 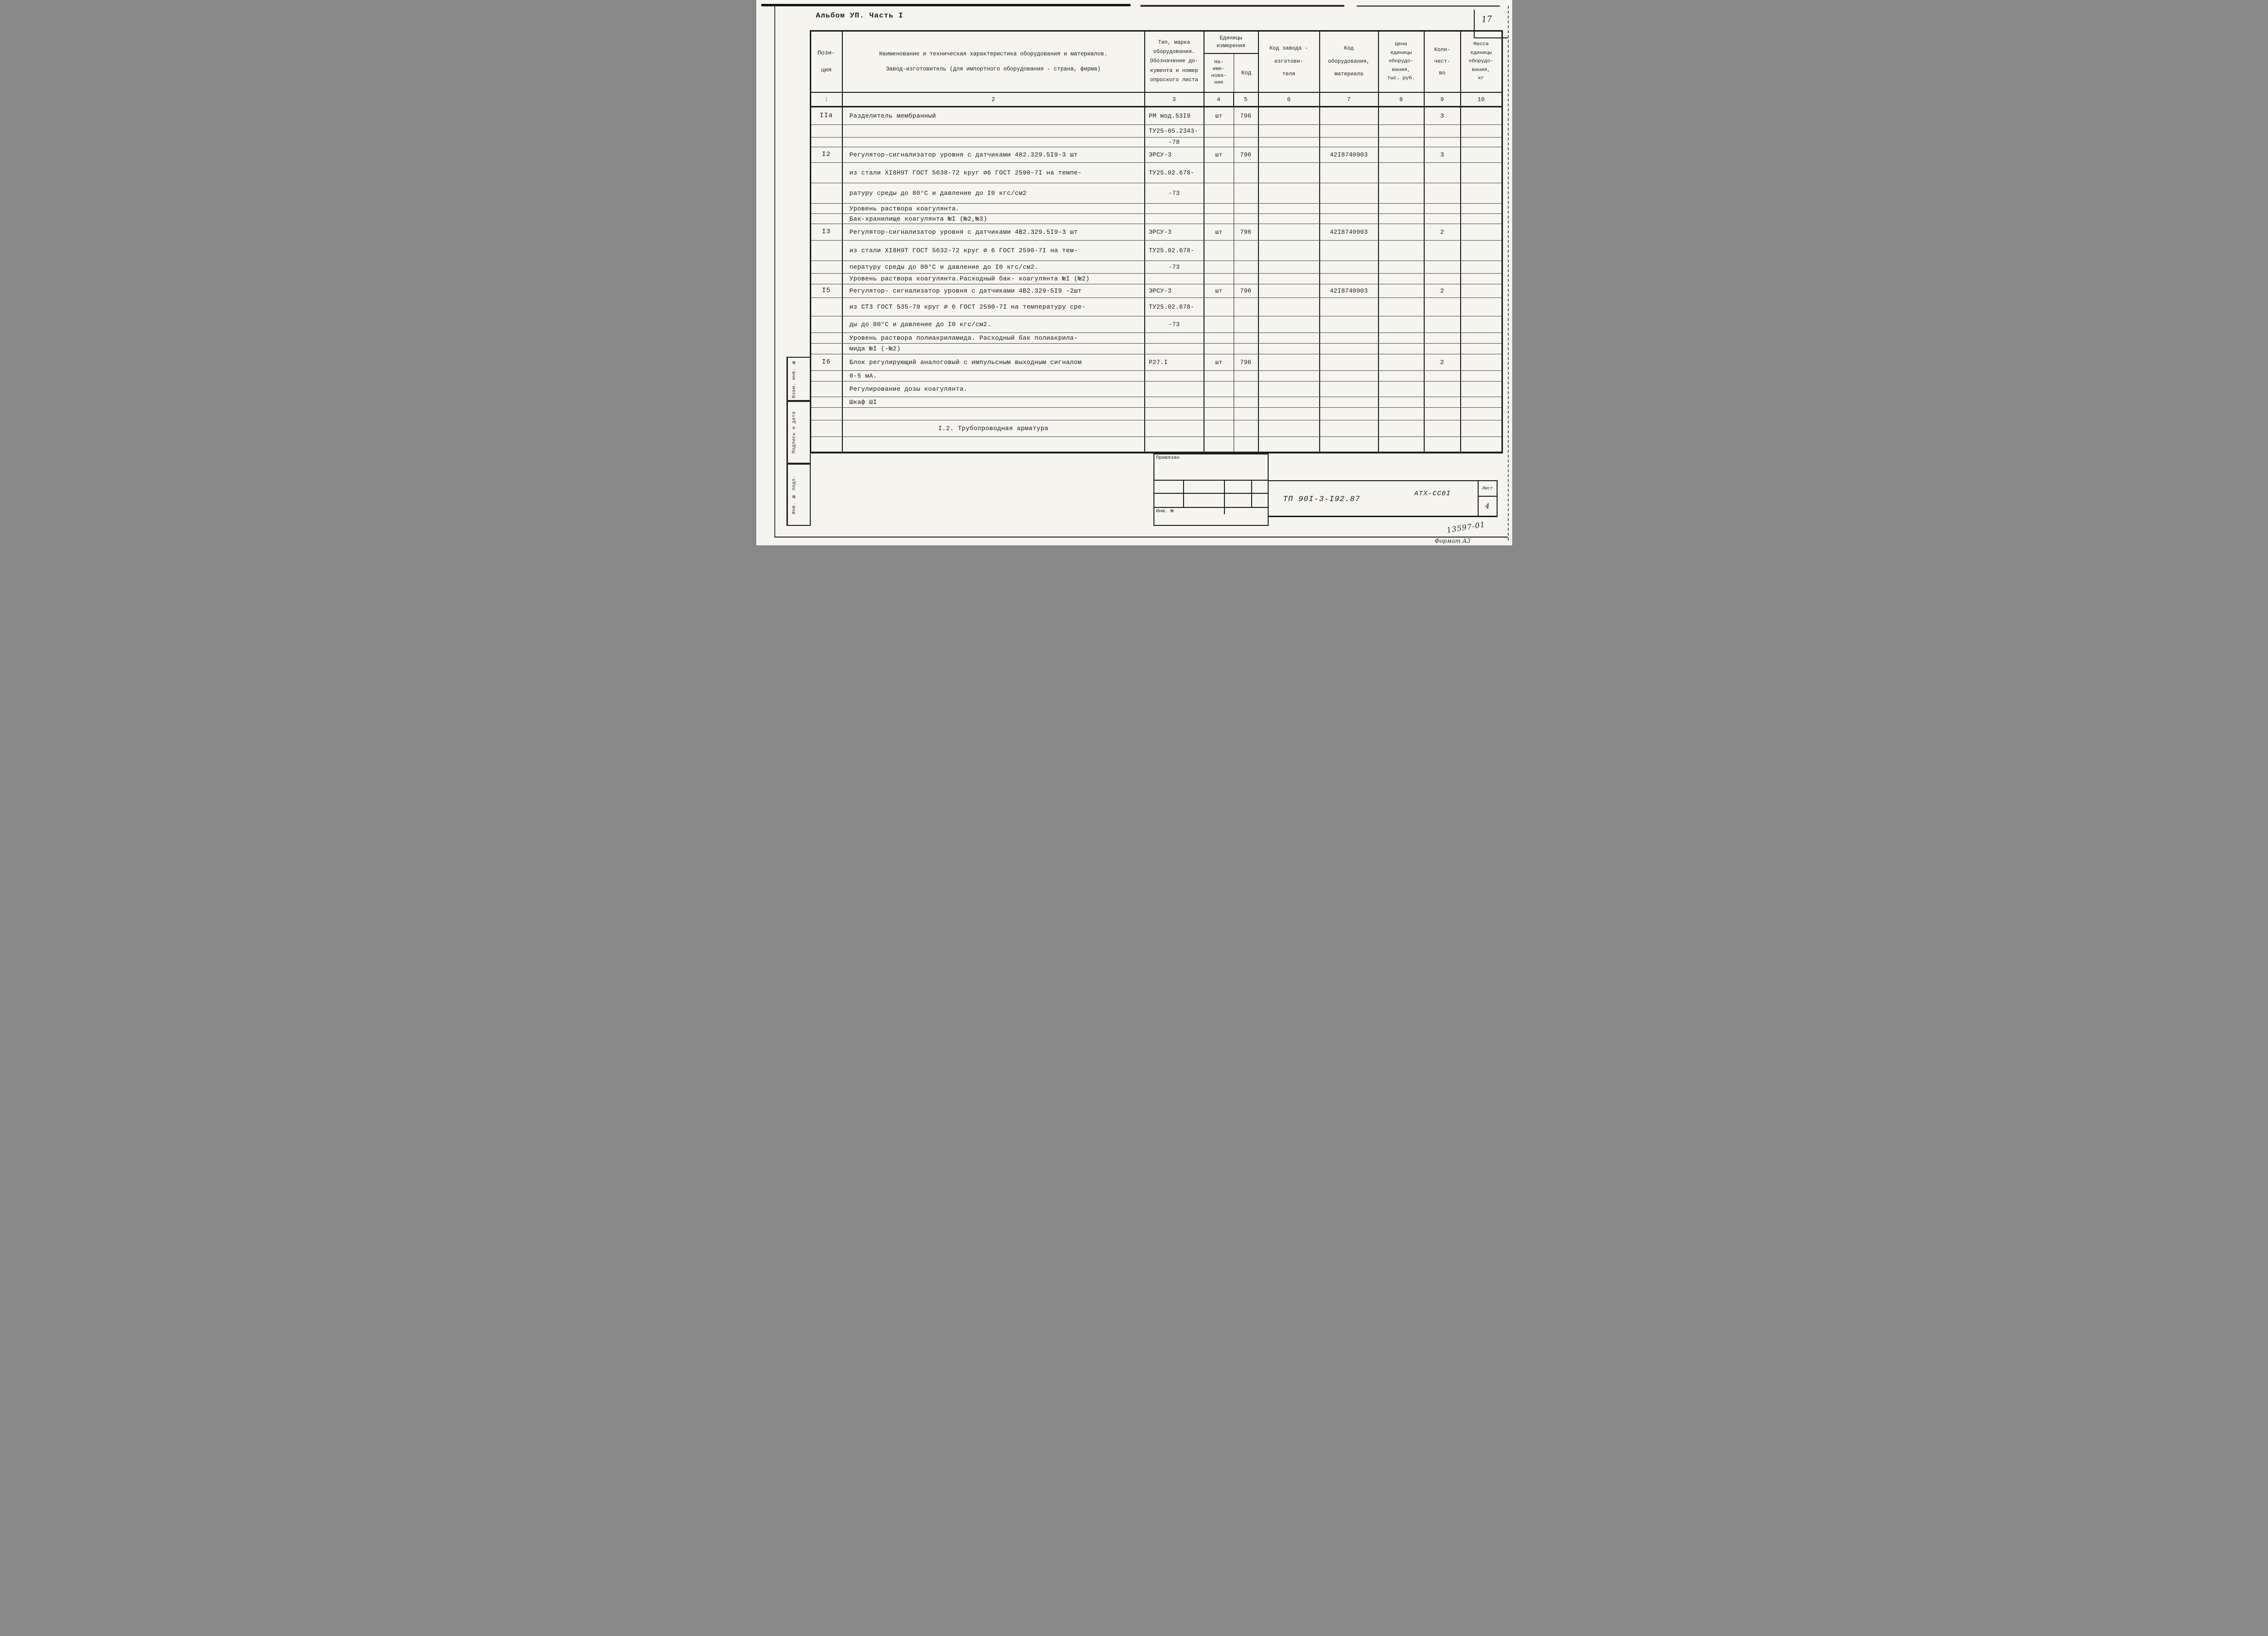 I want to click on column-number: 3, so click(x=1175, y=100).